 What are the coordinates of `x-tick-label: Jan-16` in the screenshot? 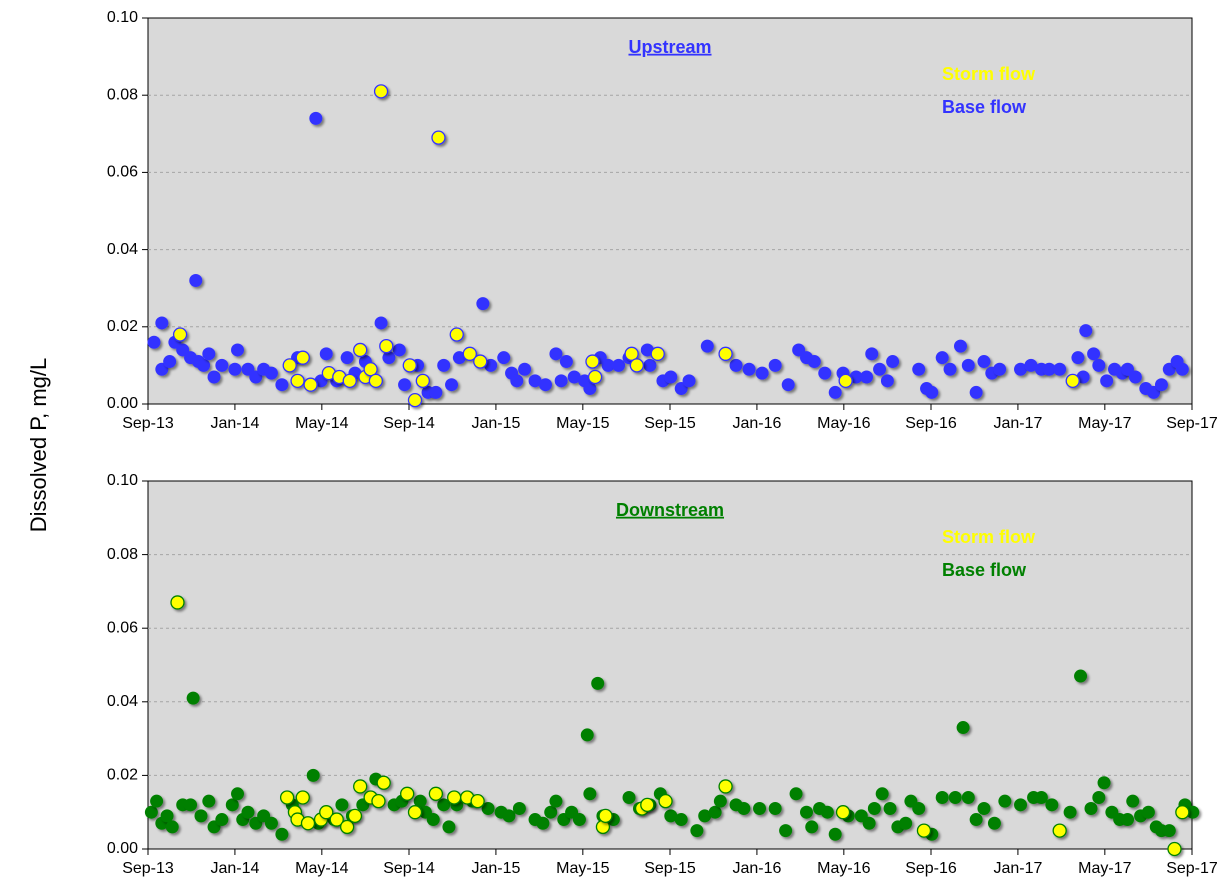 It's located at (756, 868).